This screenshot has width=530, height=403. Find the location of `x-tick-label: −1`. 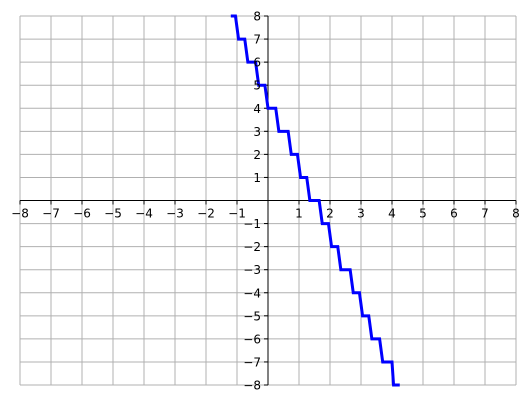

x-tick-label: −1 is located at coordinates (237, 214).